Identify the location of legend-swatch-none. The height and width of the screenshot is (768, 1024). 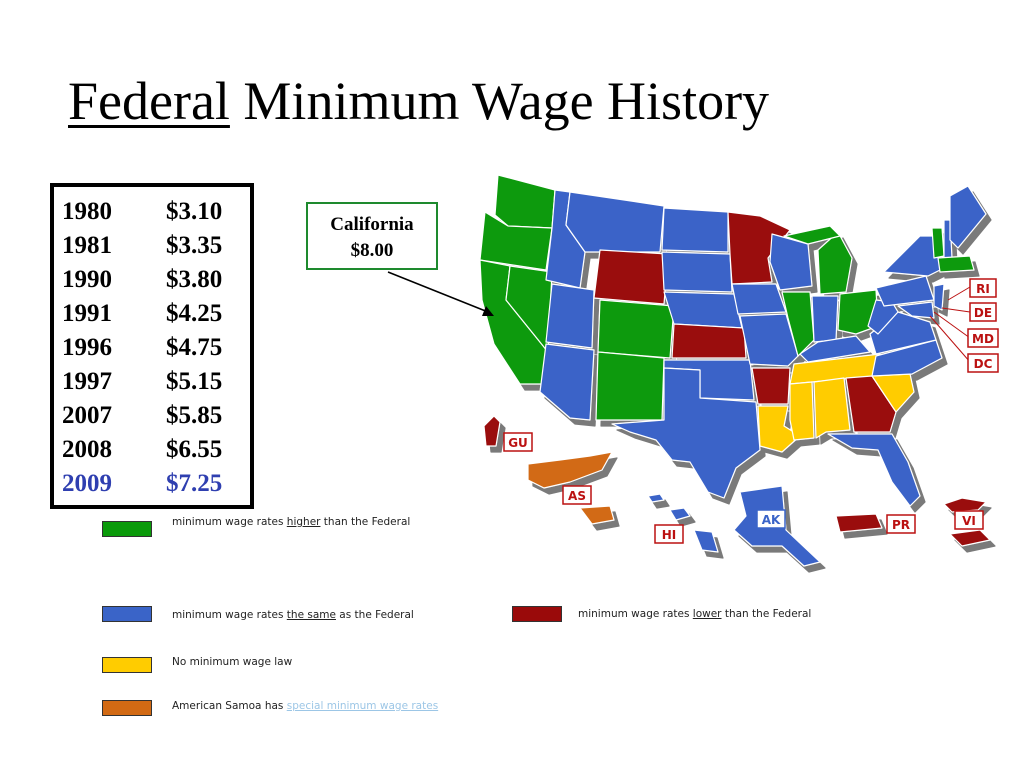
(127, 665).